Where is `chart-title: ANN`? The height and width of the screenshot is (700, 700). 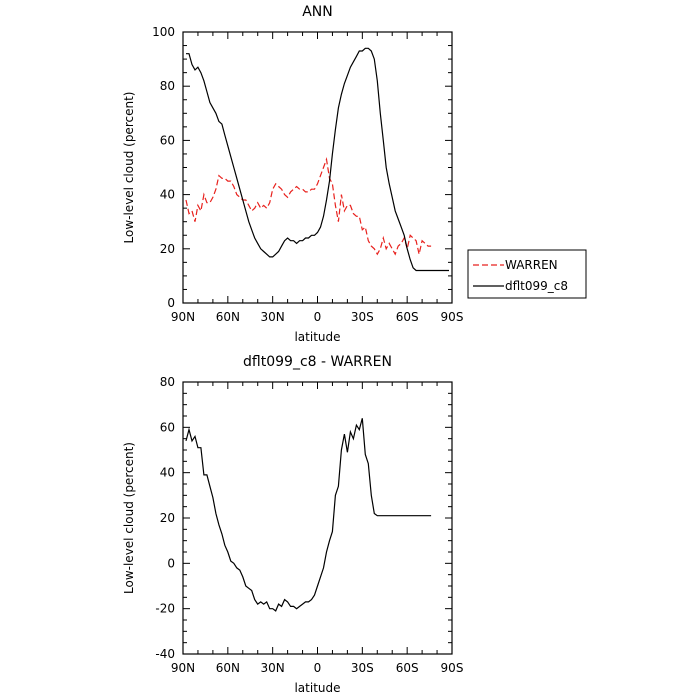 chart-title: ANN is located at coordinates (317, 12).